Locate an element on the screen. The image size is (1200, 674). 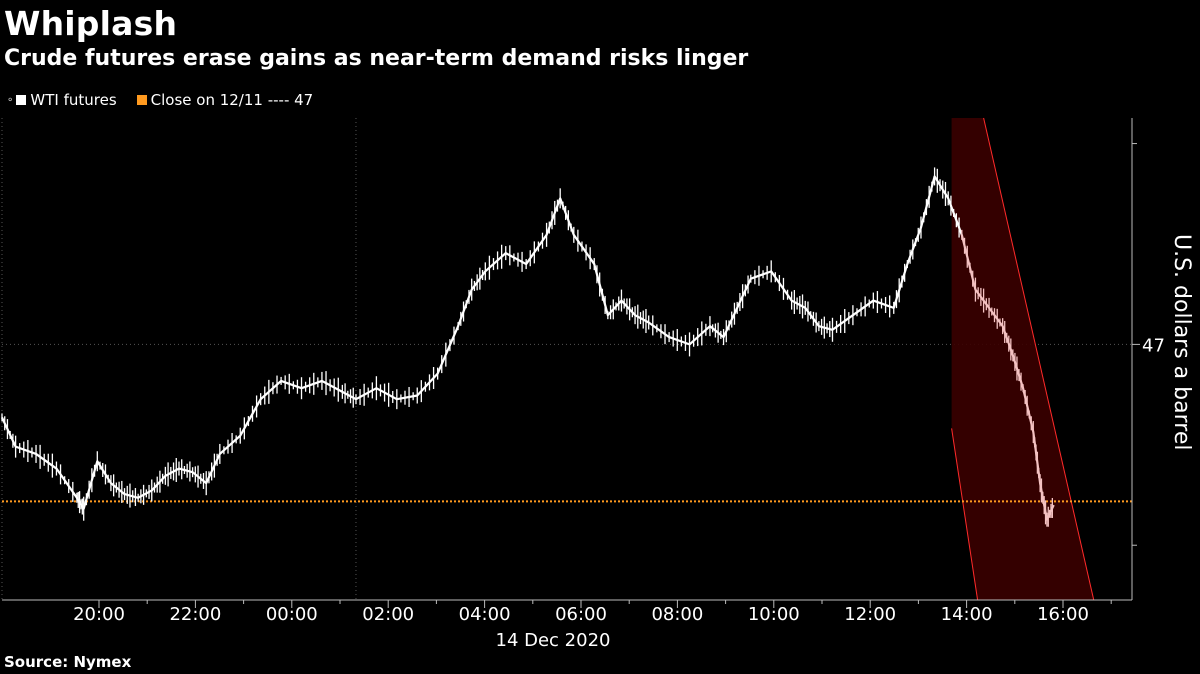
highlight-band is located at coordinates (1023, 359).